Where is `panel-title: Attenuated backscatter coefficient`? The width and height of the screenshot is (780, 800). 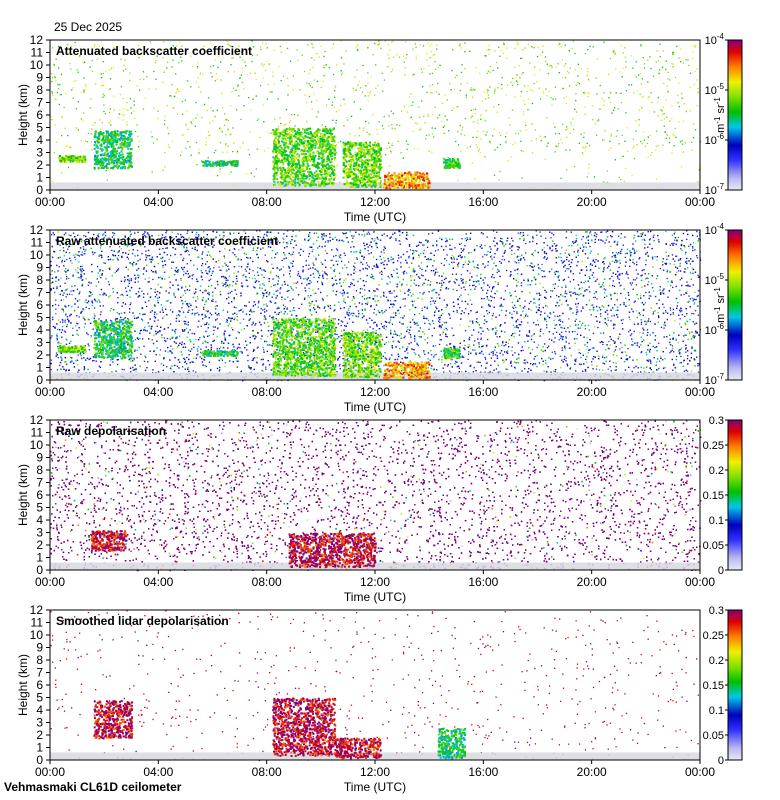 panel-title: Attenuated backscatter coefficient is located at coordinates (154, 51).